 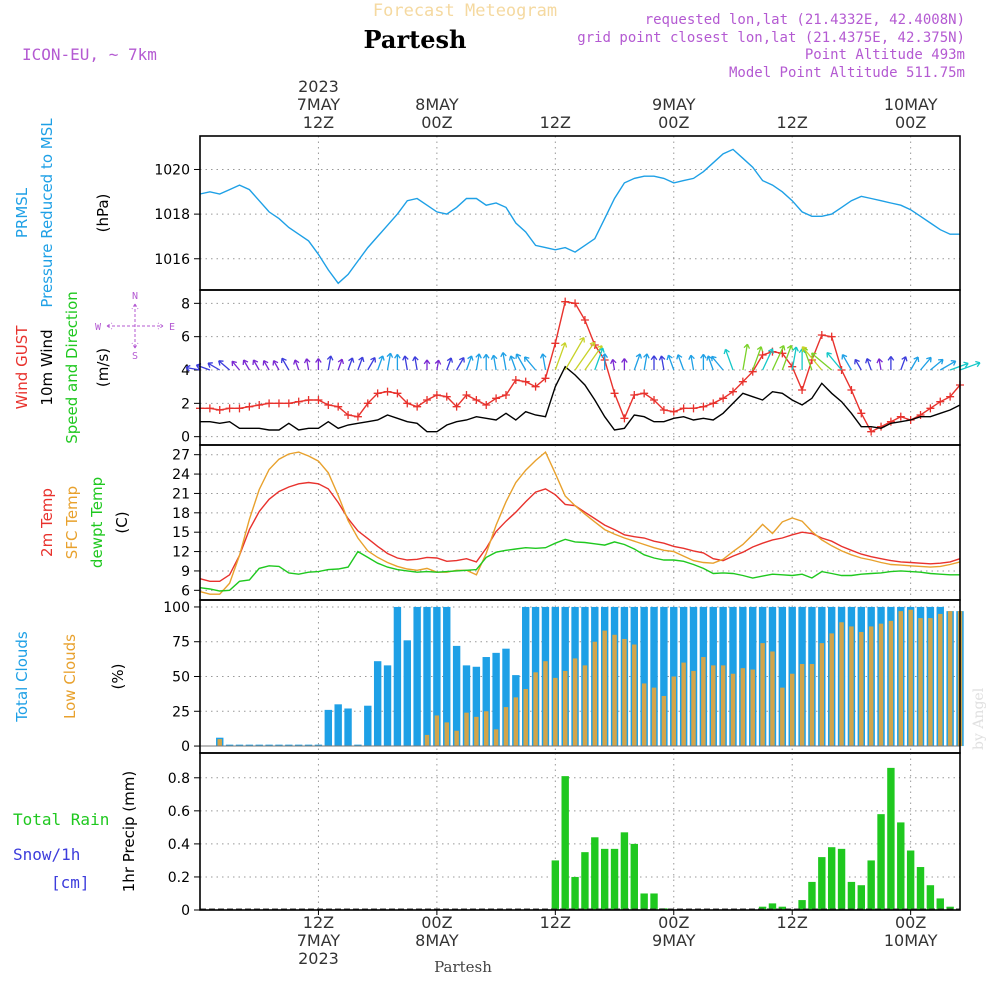 What do you see at coordinates (673, 922) in the screenshot?
I see `bottom-time-label: 00Z` at bounding box center [673, 922].